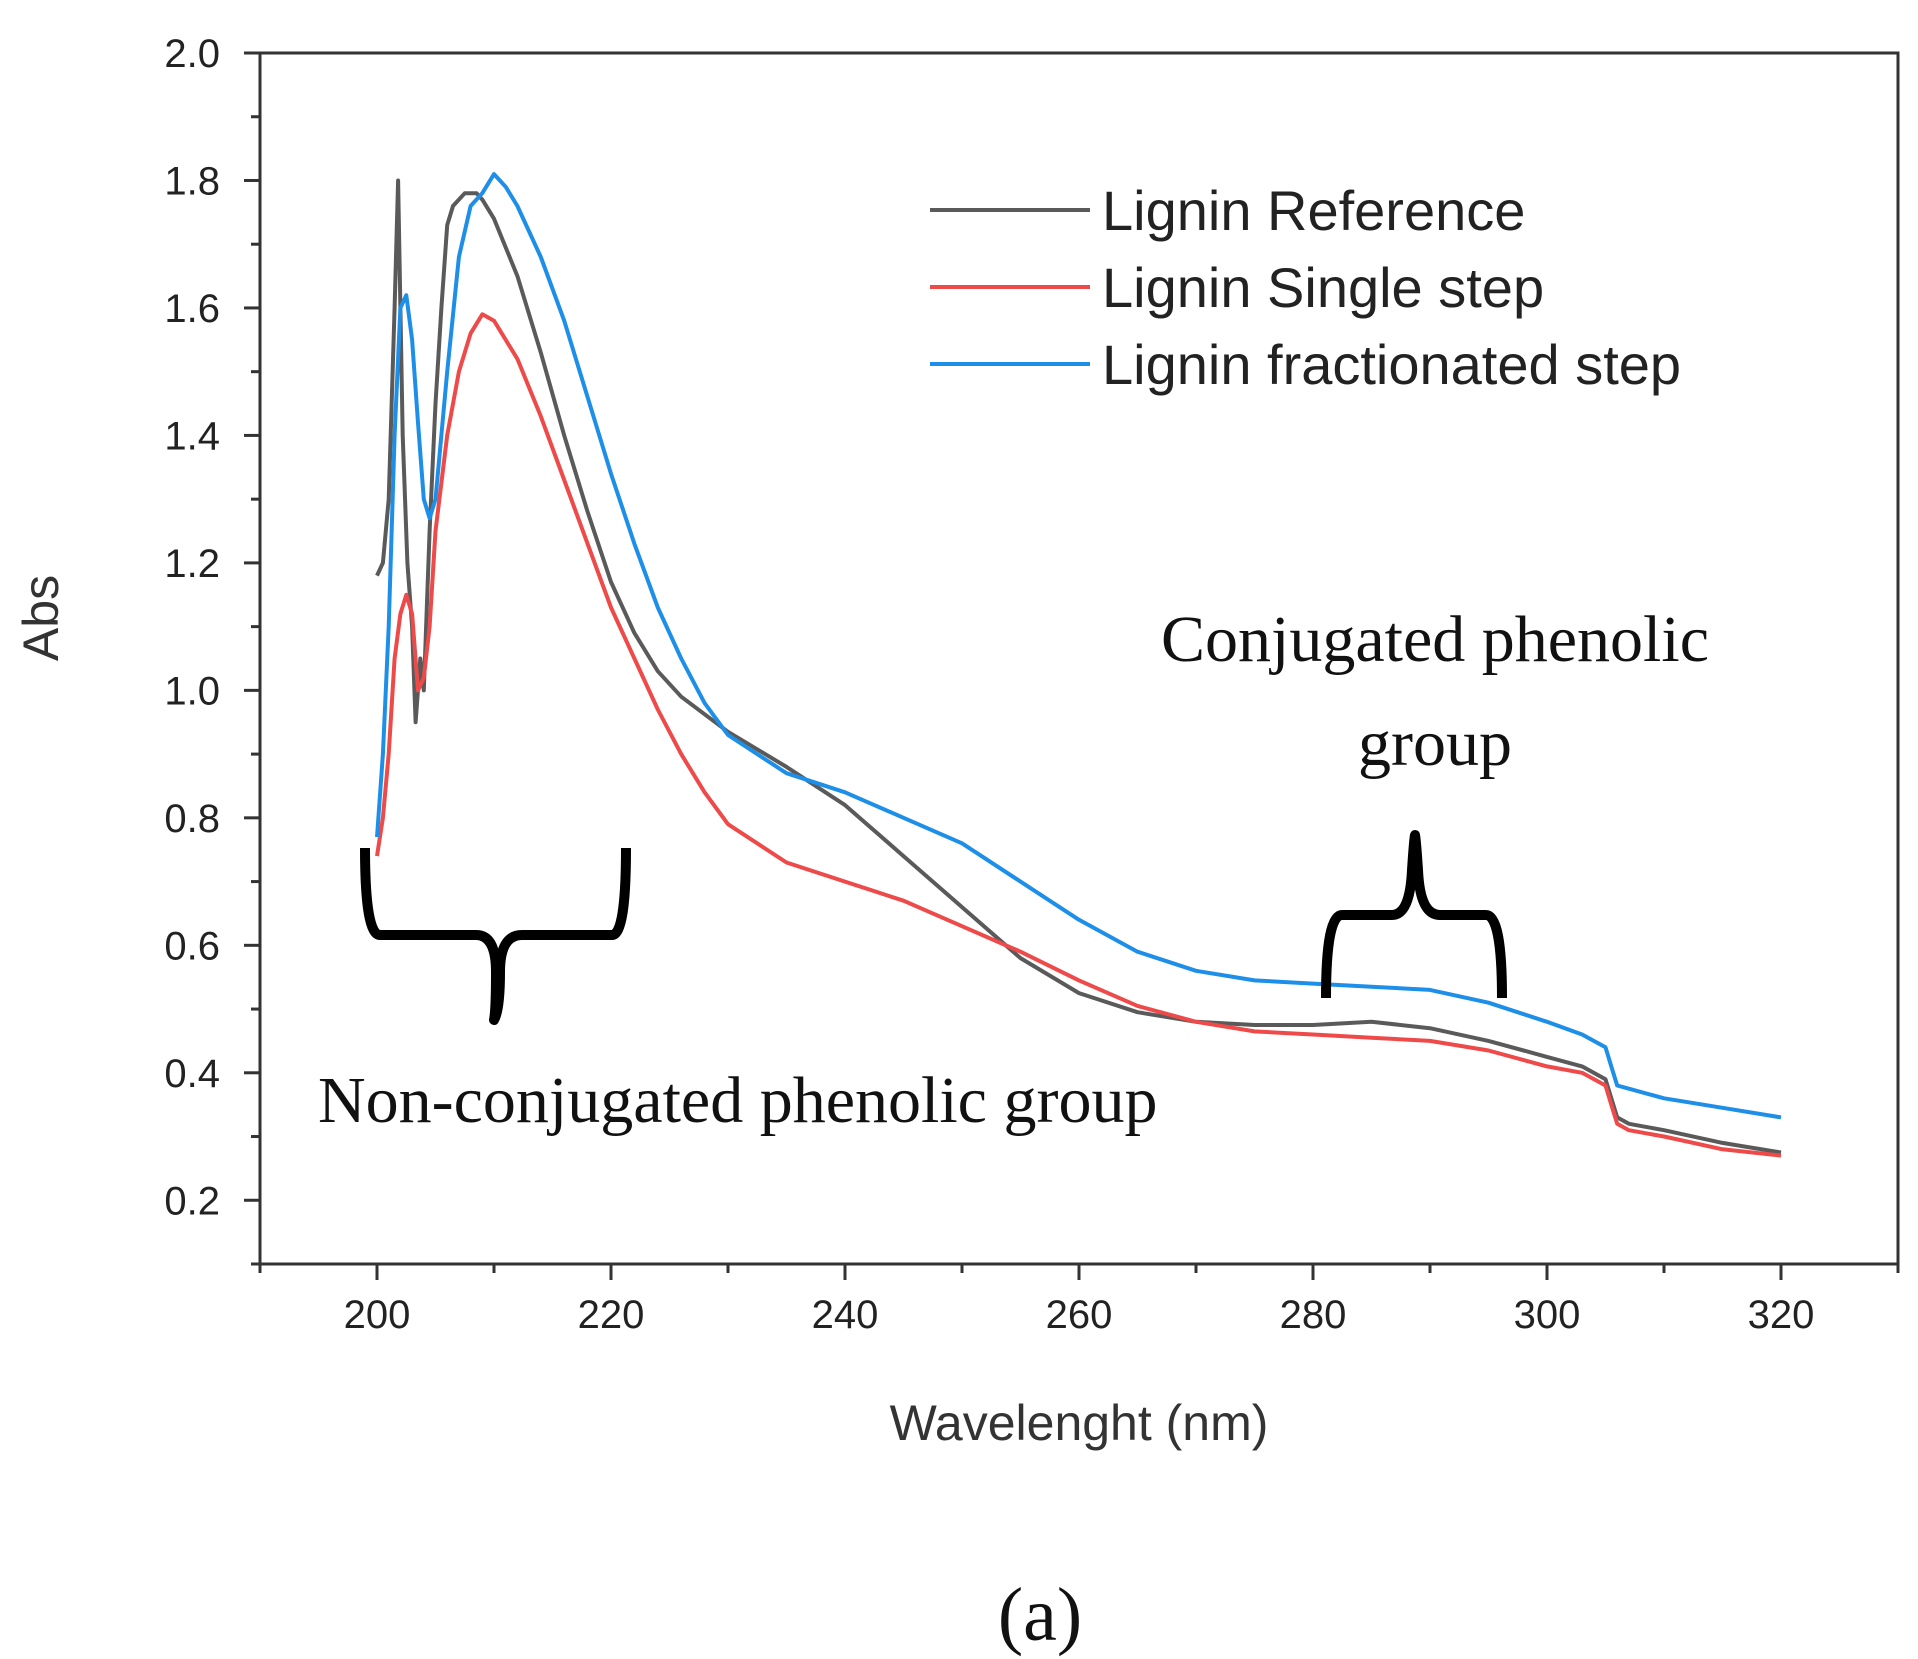 This screenshot has width=1918, height=1659. Describe the element at coordinates (192, 946) in the screenshot. I see `y-tick-label: 0.6` at that location.